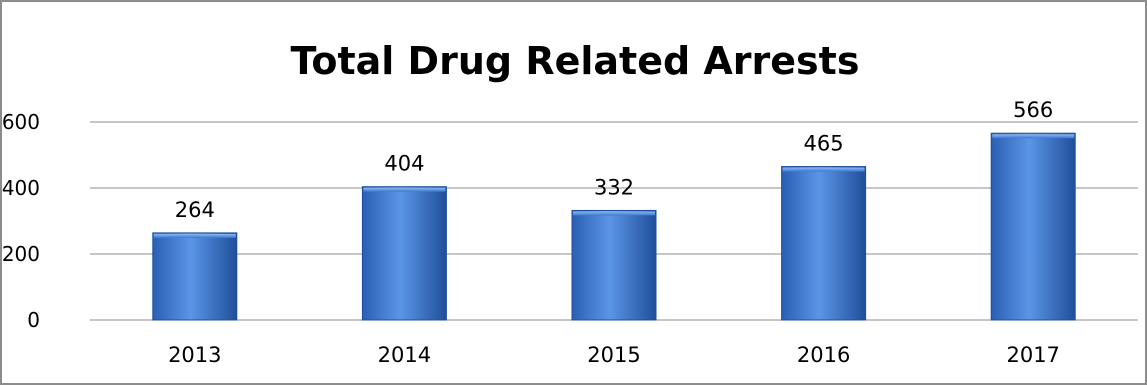 This screenshot has width=1147, height=387. Describe the element at coordinates (21, 254) in the screenshot. I see `y-tick-label: 200` at that location.